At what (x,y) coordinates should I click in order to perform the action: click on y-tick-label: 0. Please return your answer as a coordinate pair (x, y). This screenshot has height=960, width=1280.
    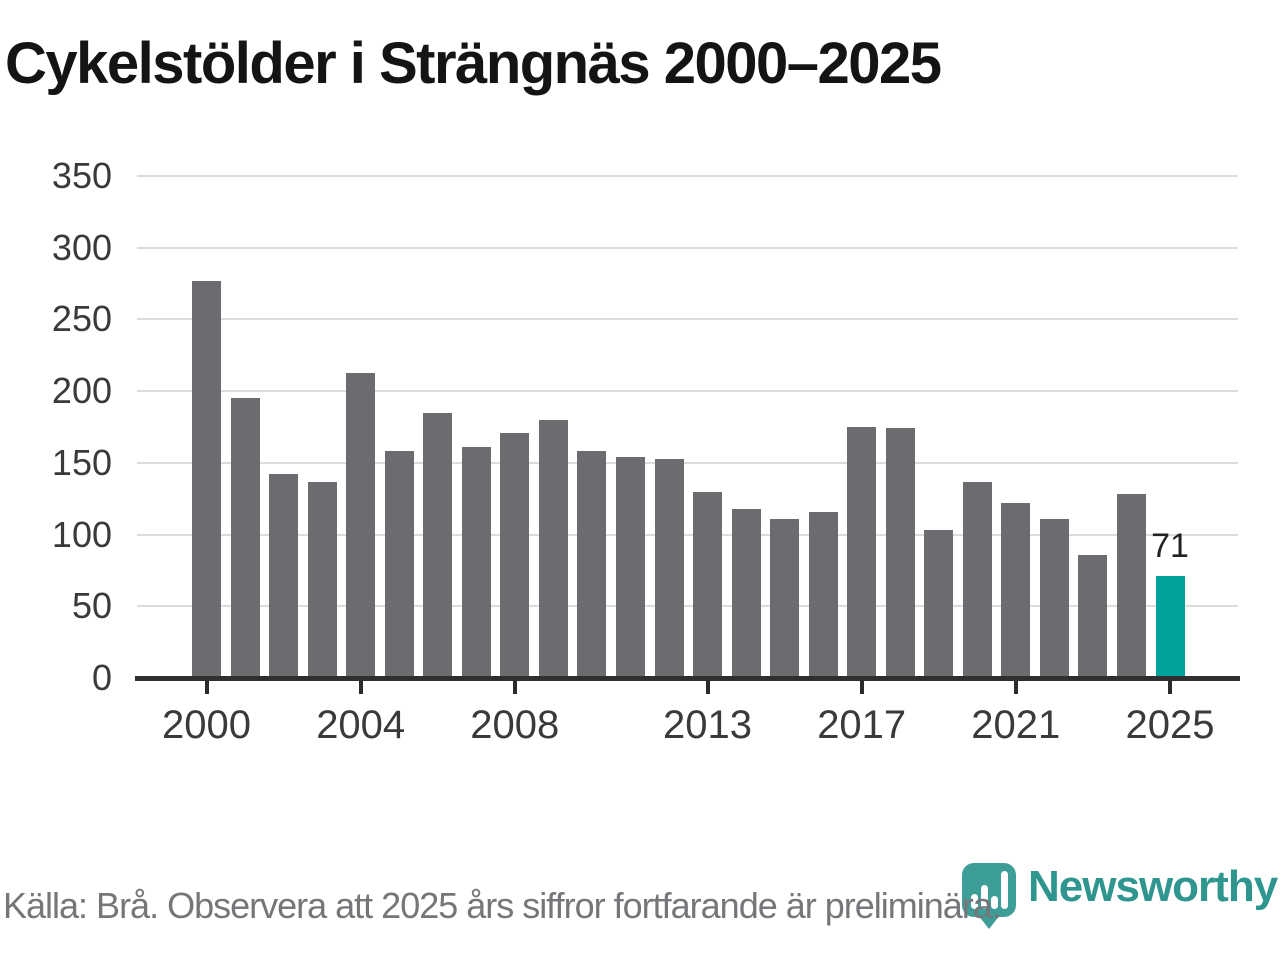
    Looking at the image, I should click on (101, 677).